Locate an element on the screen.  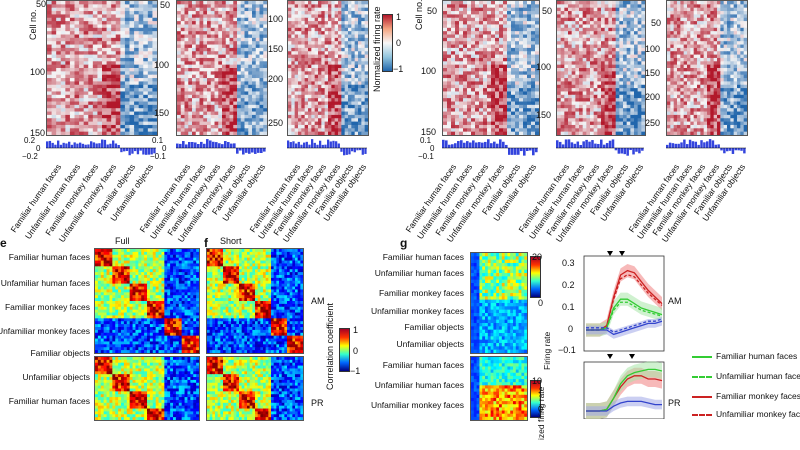
region-label-am: AM is located at coordinates (675, 301).